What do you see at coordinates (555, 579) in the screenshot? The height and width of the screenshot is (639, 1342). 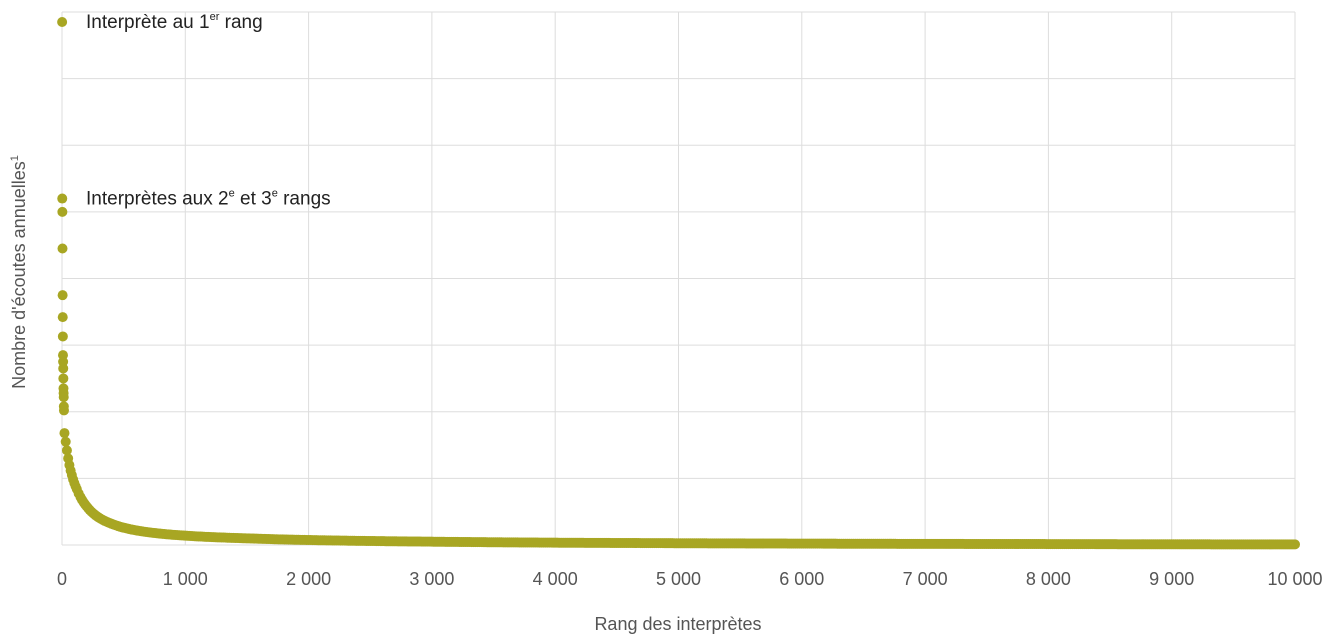 I see `x-tick-label: 4 000` at bounding box center [555, 579].